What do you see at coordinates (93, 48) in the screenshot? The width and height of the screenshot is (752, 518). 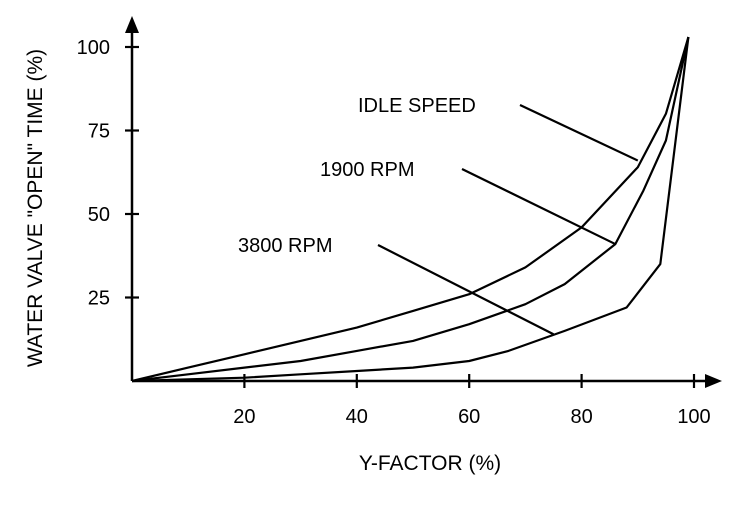 I see `y-tick-label: 100` at bounding box center [93, 48].